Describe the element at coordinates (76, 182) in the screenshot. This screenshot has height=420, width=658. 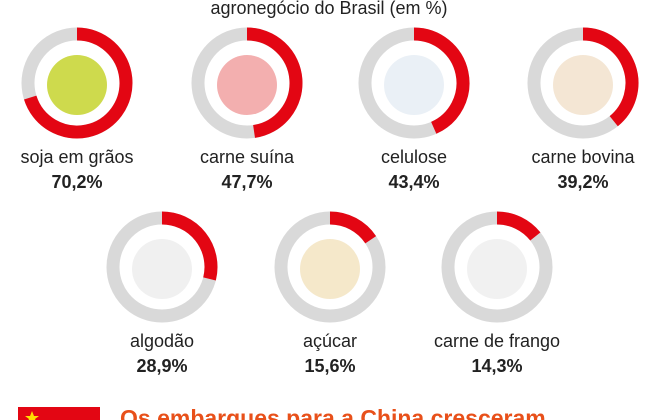
I see `value-label: 70,2%` at that location.